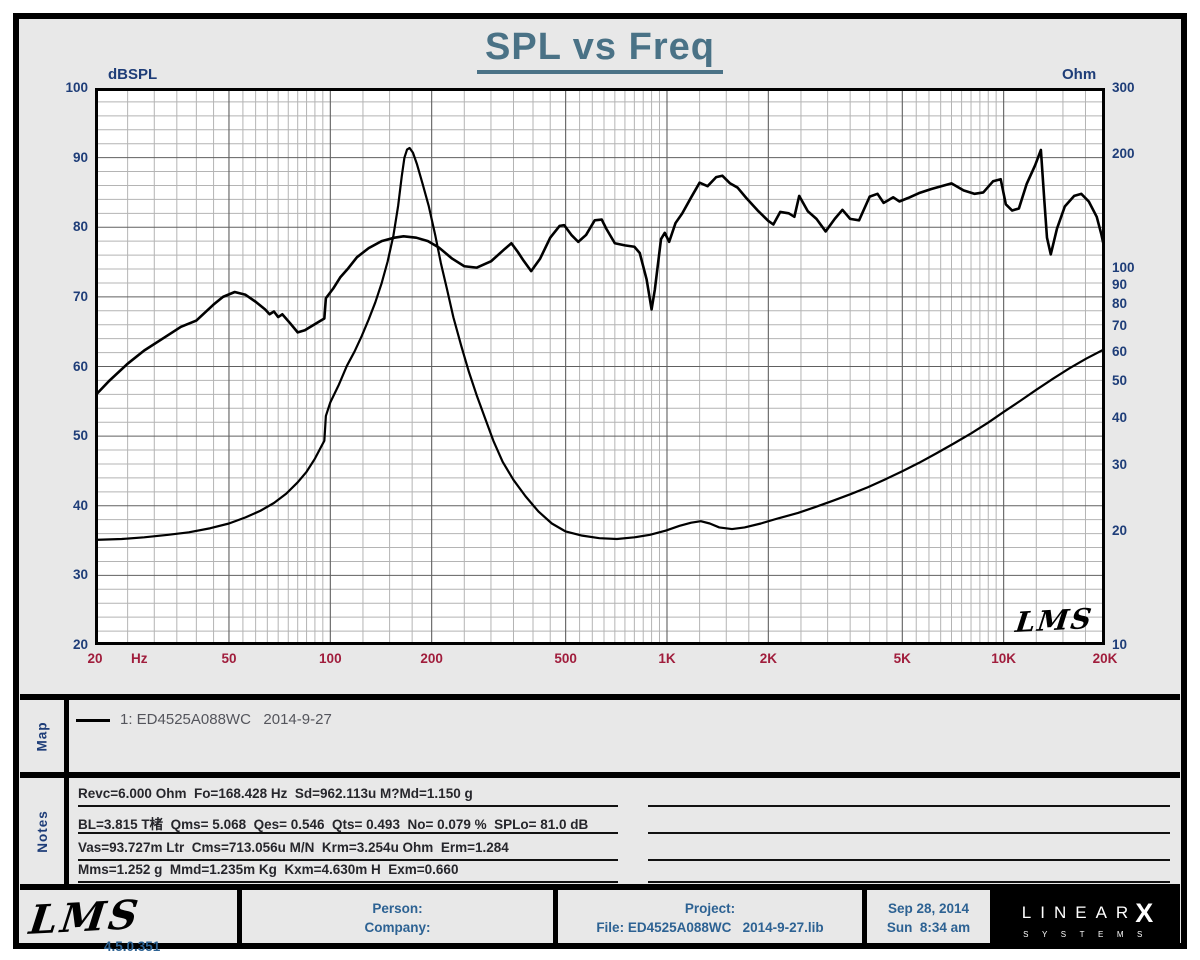 The image size is (1200, 960). I want to click on y-right-tick-40: 40, so click(1120, 417).